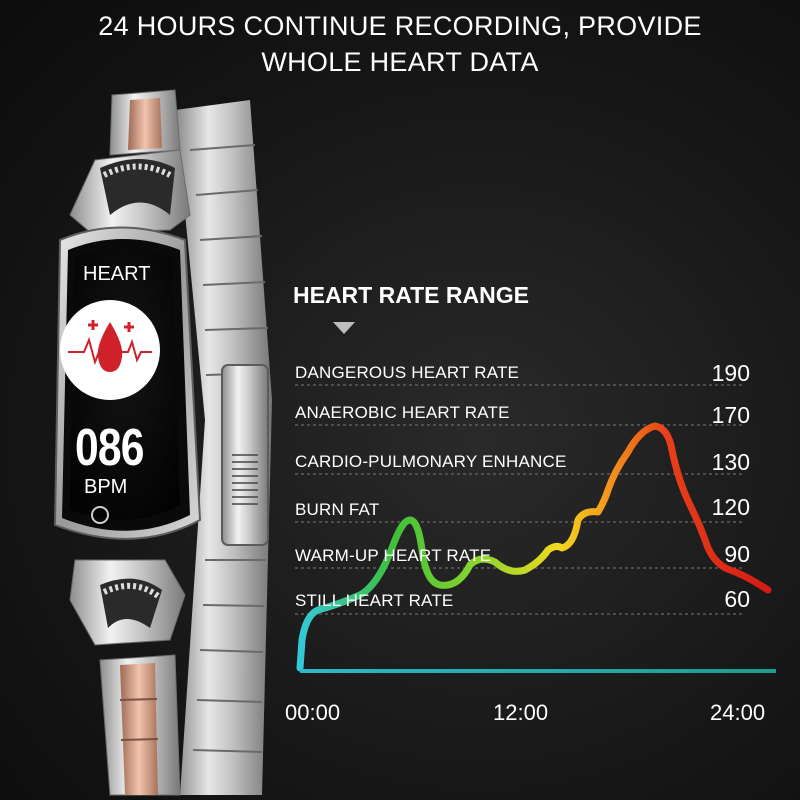  Describe the element at coordinates (431, 461) in the screenshot. I see `zone-label-cardio: CARDIO-PULMONARY ENHANCE` at that location.